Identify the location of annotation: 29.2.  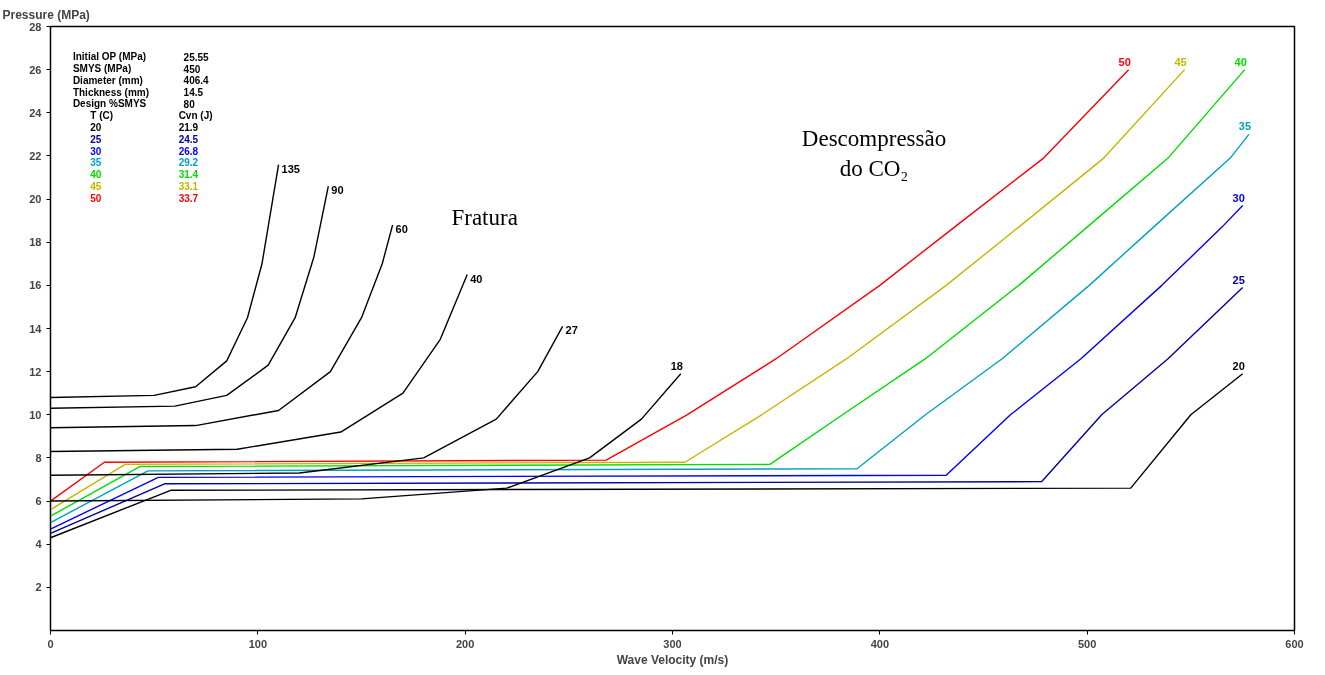
(188, 163).